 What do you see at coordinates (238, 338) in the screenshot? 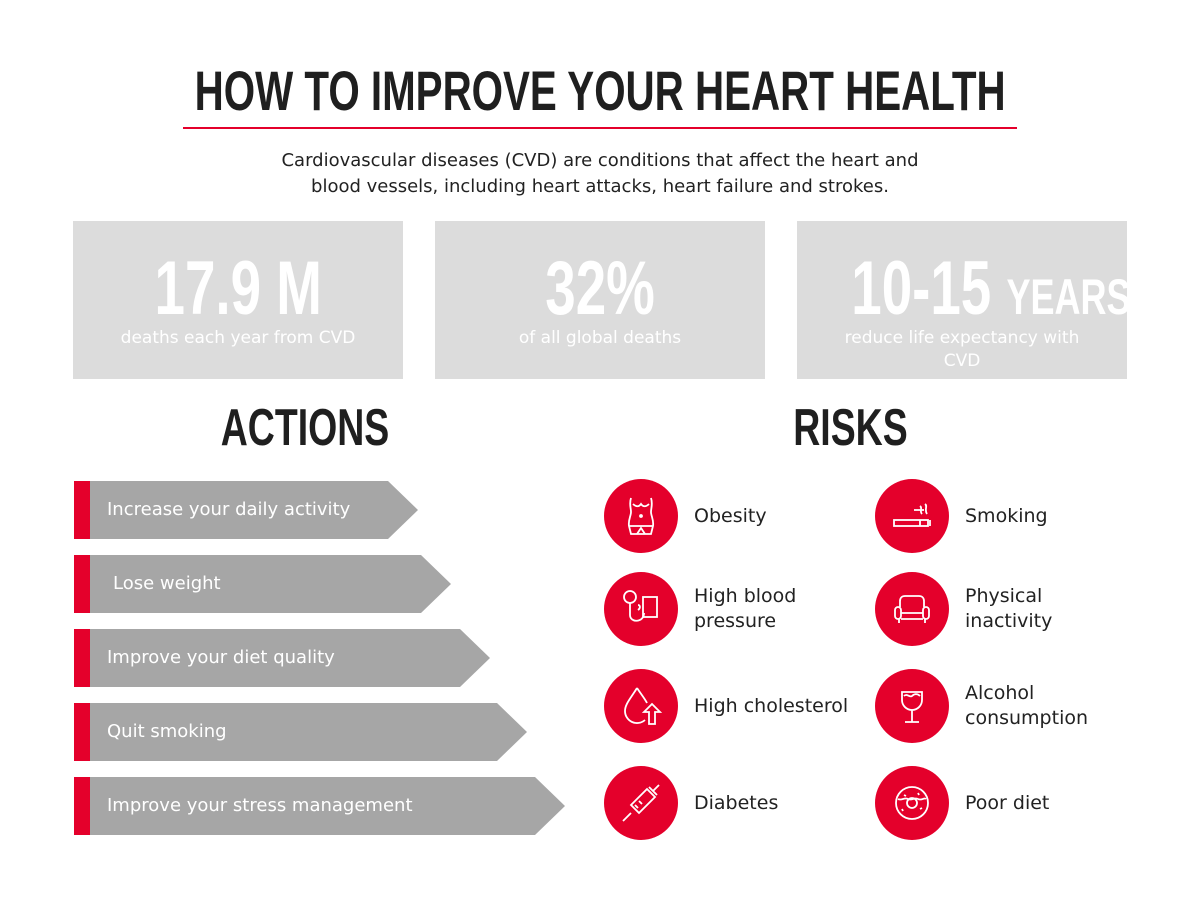
I see `stat-label: deaths each year from CVD` at bounding box center [238, 338].